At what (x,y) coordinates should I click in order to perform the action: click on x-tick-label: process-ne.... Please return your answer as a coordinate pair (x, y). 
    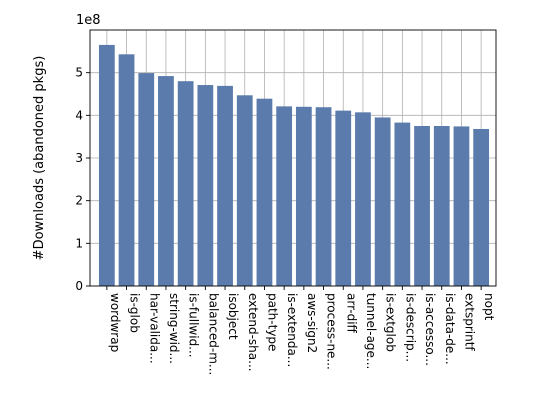
    Looking at the image, I should click on (332, 331).